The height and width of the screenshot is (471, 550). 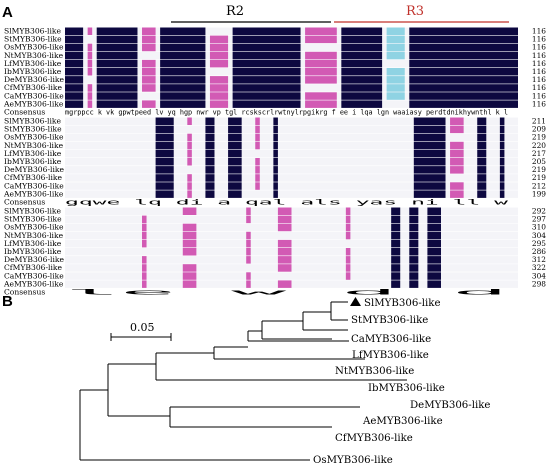 I want to click on sequence-end-position: 295, so click(x=539, y=243).